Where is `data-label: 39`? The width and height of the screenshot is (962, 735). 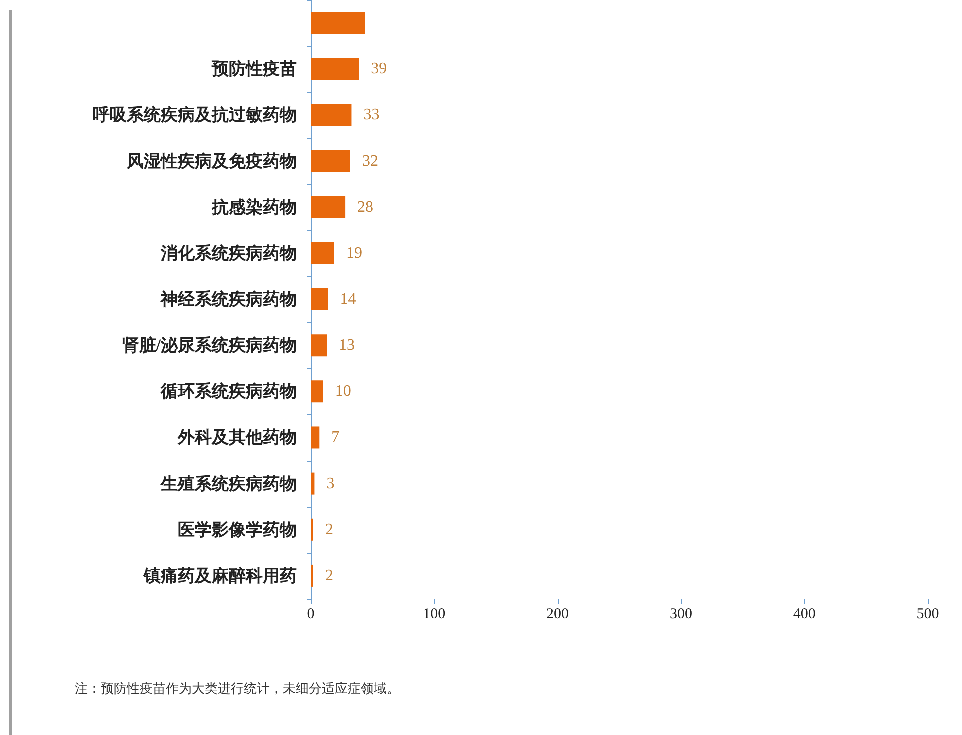
data-label: 39 is located at coordinates (379, 69).